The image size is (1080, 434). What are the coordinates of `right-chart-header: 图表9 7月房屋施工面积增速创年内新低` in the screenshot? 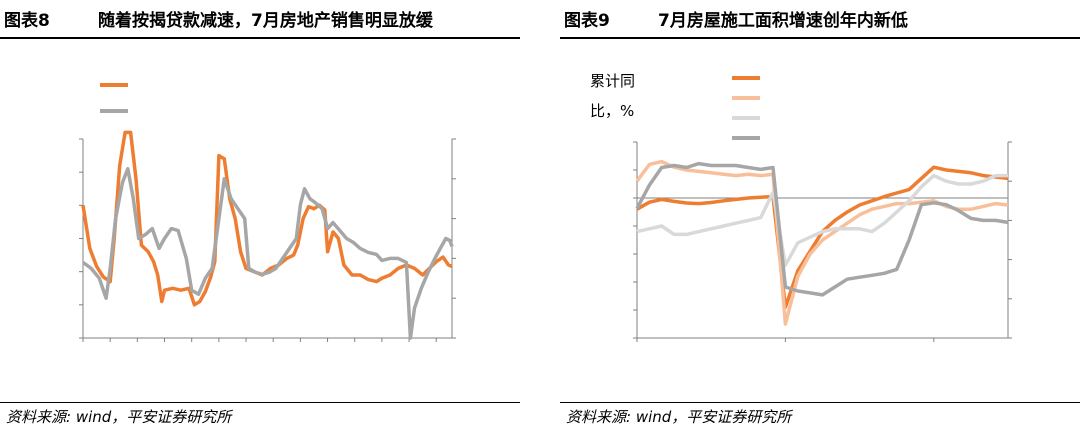 It's located at (820, 18).